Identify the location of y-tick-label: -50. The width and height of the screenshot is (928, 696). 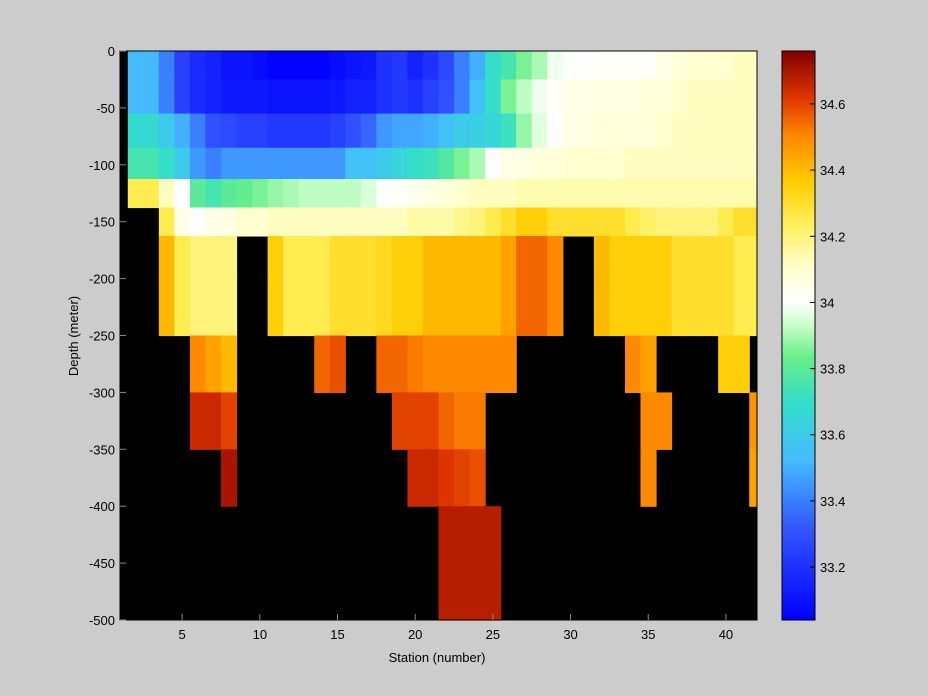
(105, 108).